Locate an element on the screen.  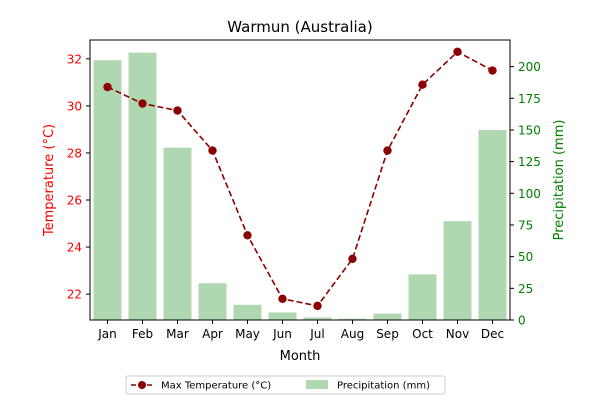
right-tick-label: 125 is located at coordinates (529, 162).